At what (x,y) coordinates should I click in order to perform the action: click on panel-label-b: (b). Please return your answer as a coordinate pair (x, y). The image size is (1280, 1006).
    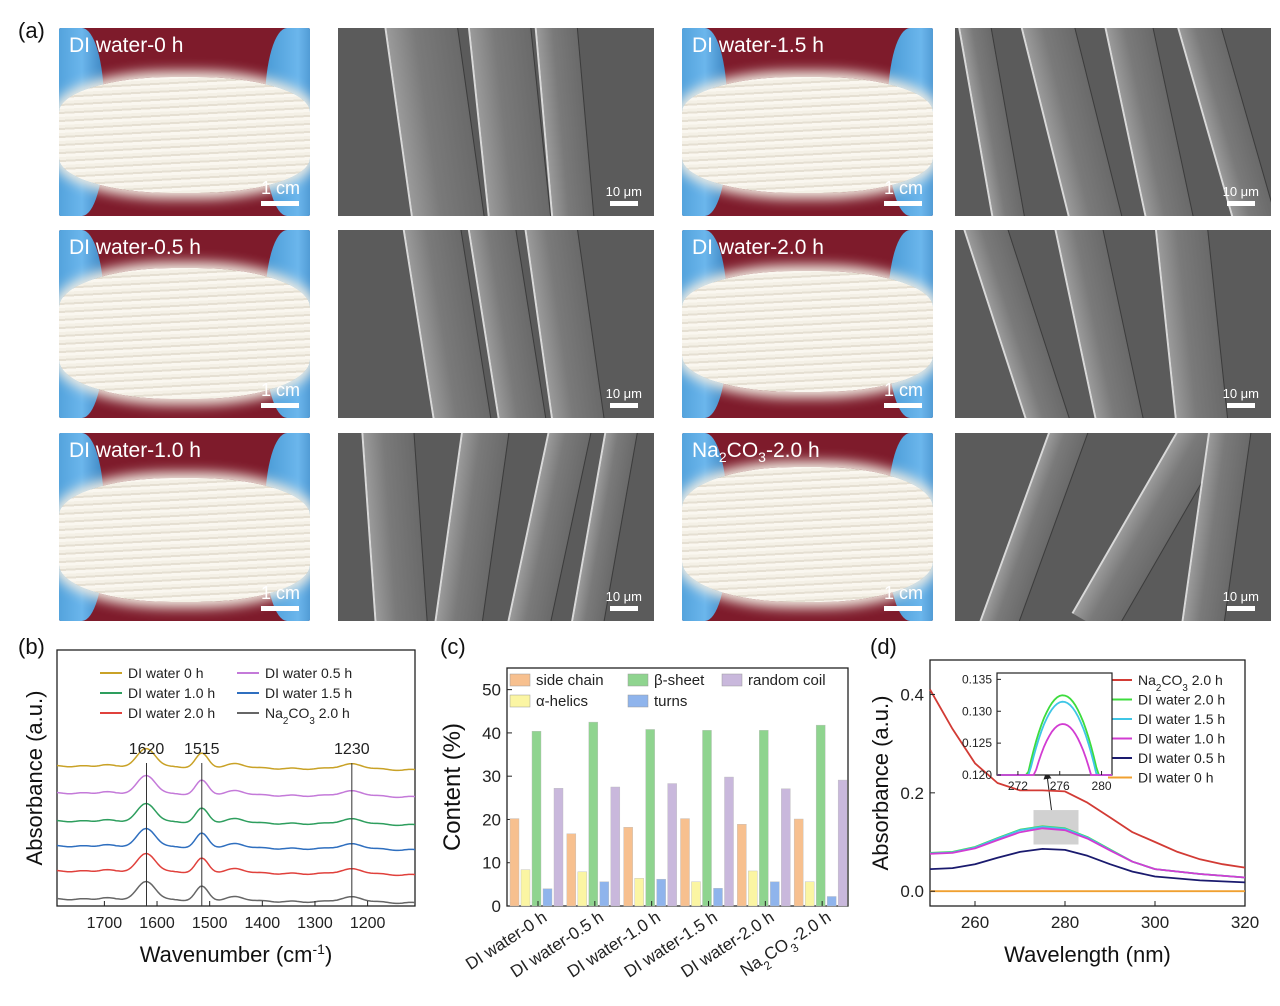
    Looking at the image, I should click on (31, 646).